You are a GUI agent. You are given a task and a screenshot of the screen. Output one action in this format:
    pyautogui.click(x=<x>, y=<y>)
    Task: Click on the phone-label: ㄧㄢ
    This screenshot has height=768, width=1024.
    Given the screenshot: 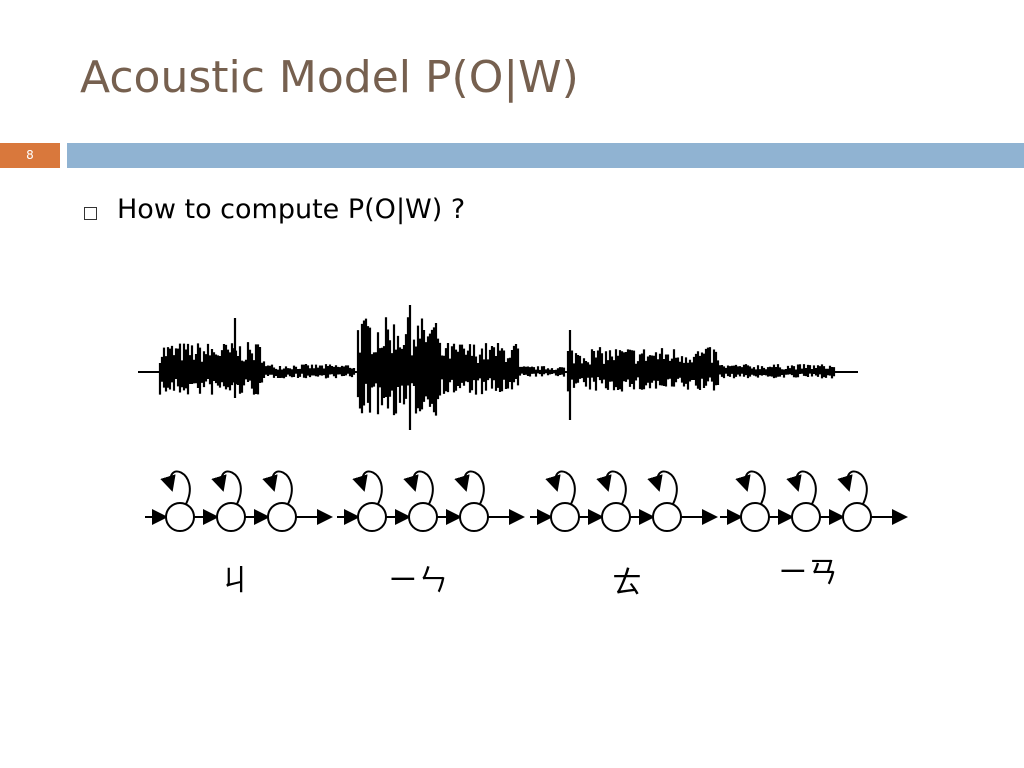 What is the action you would take?
    pyautogui.click(x=808, y=573)
    